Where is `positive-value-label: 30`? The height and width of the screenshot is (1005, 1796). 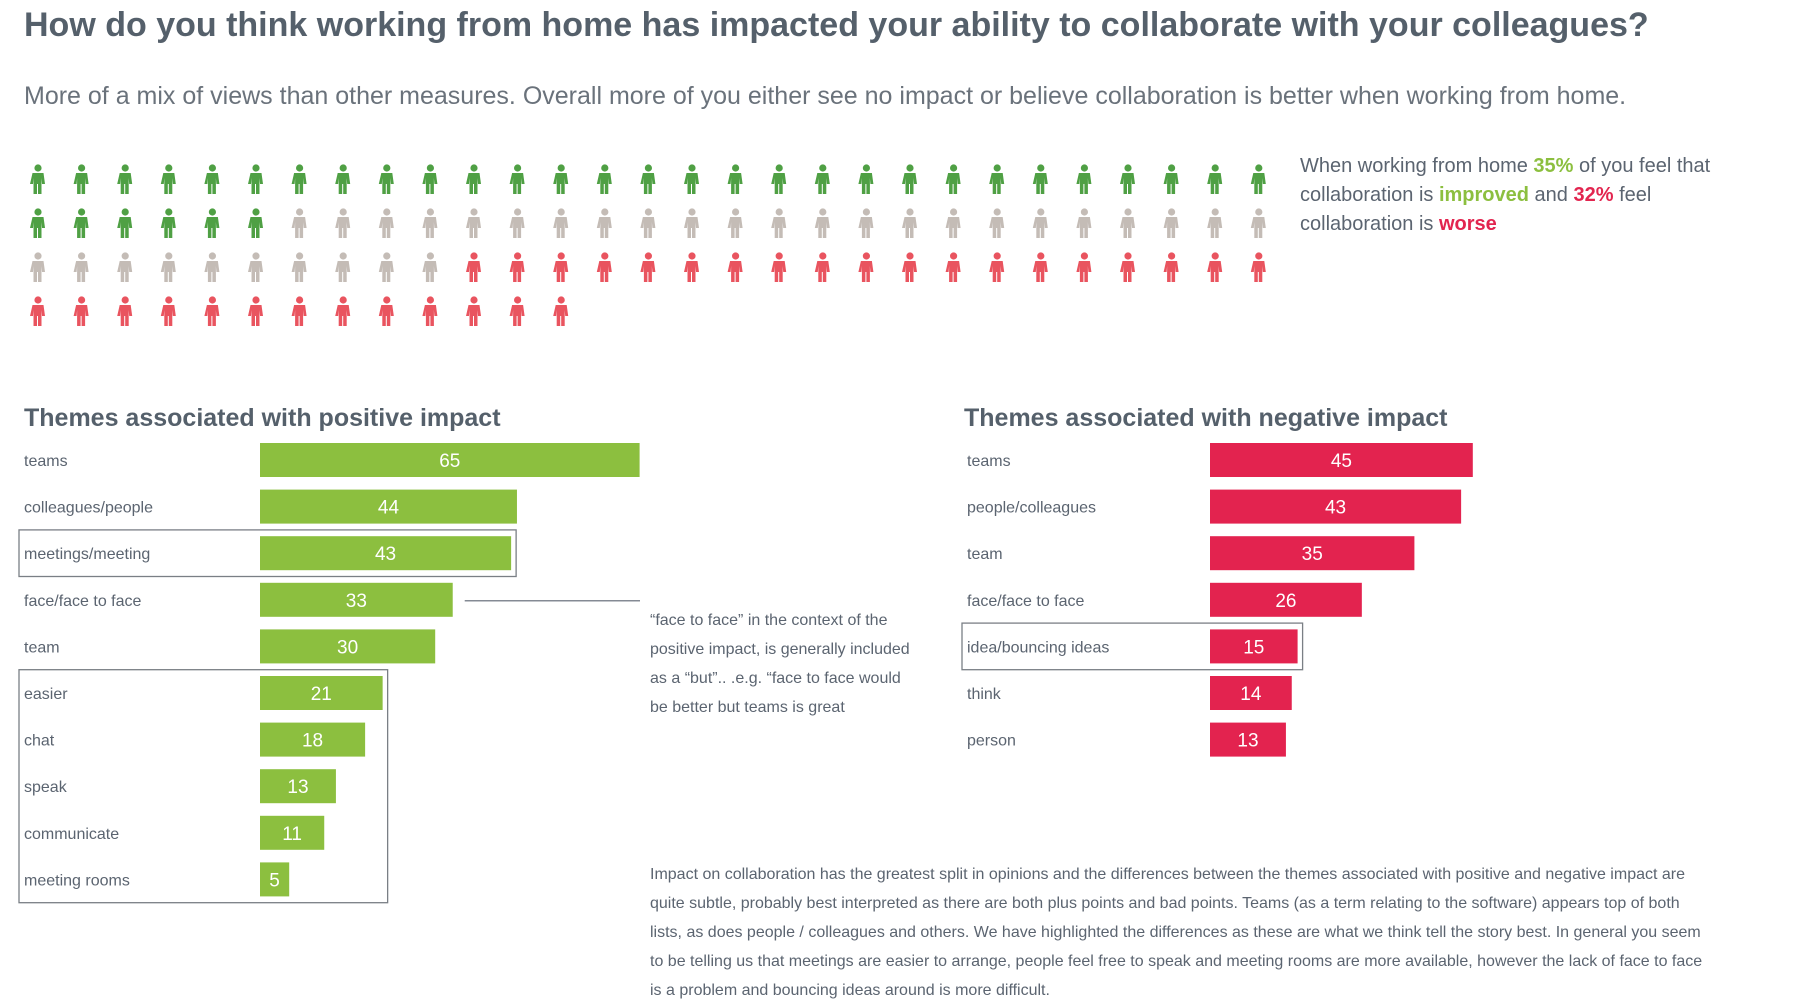 positive-value-label: 30 is located at coordinates (347, 647).